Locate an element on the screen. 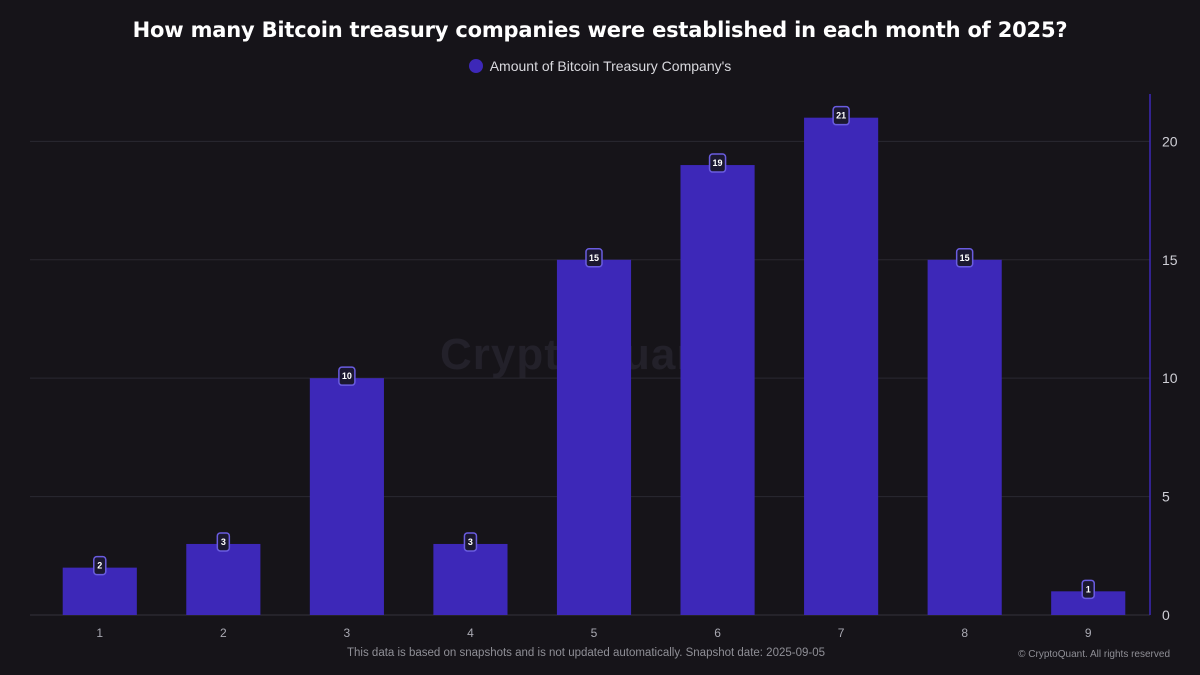 The image size is (1200, 675). data-label: 10 is located at coordinates (347, 376).